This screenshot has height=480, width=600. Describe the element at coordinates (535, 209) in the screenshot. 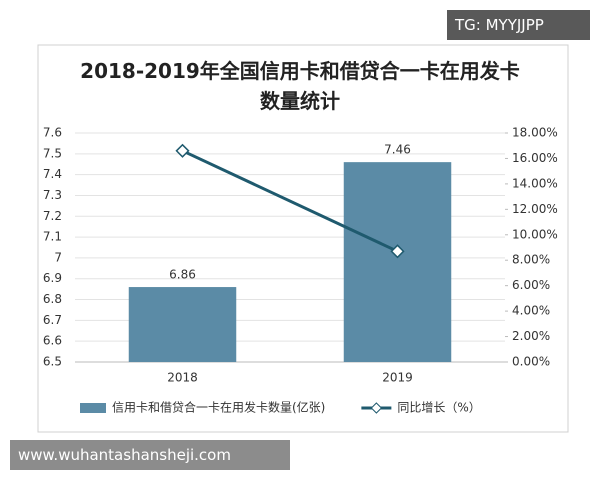

I see `y2-tick-label: 12.00%` at that location.